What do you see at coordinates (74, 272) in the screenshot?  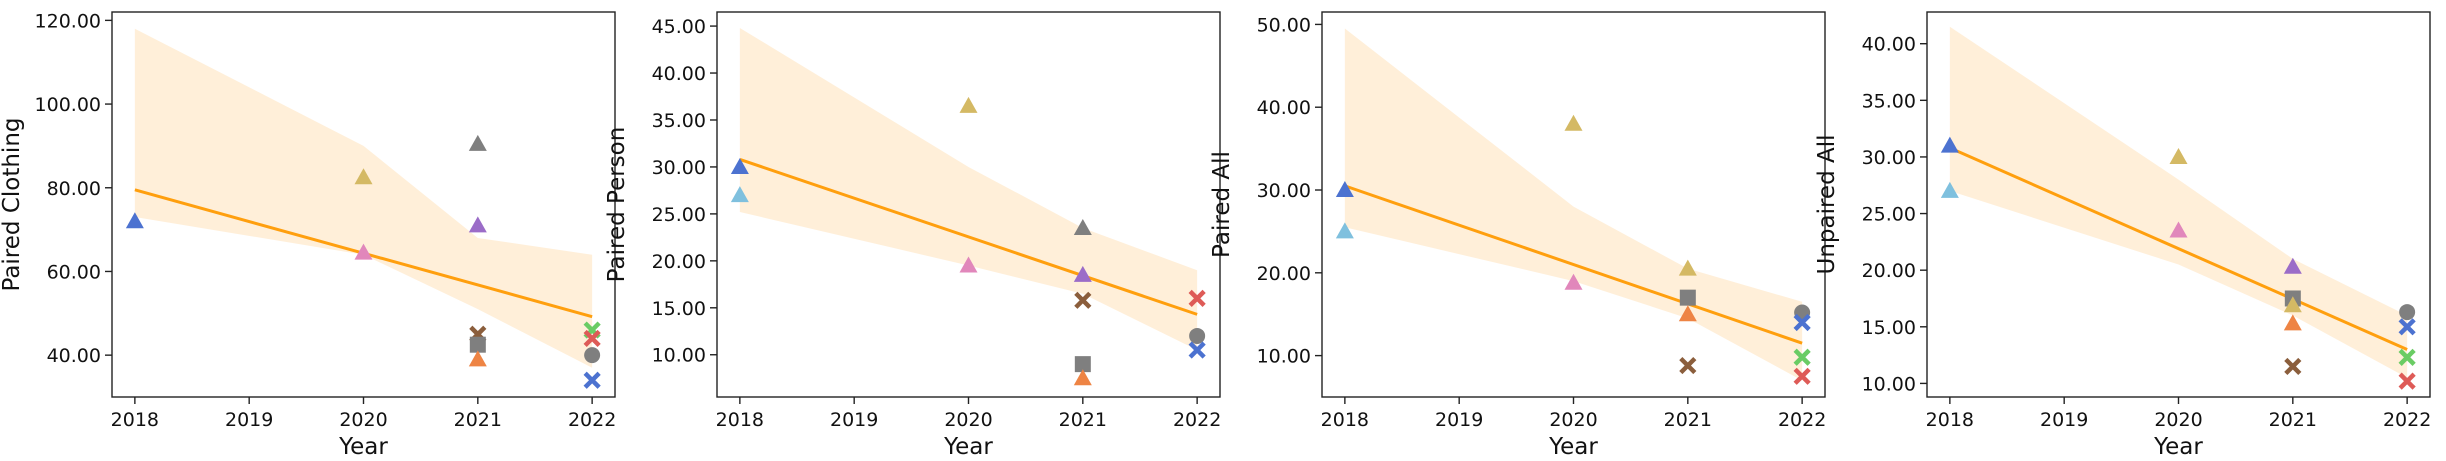 I see `y-tick-label: 60.00` at bounding box center [74, 272].